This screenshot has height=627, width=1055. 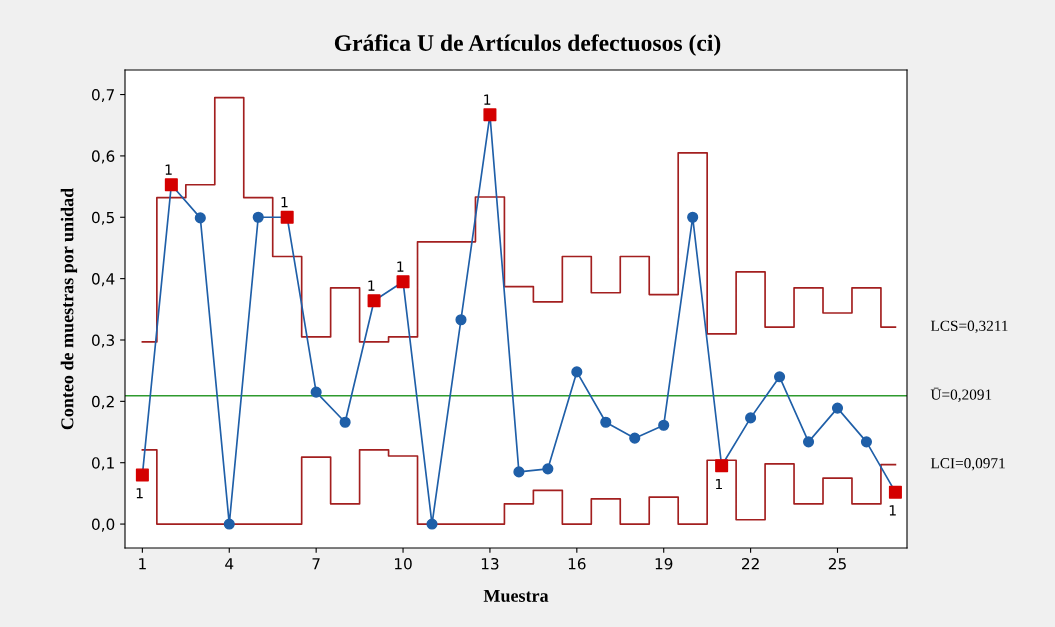 What do you see at coordinates (103, 525) in the screenshot?
I see `y-tick-label: 0,0` at bounding box center [103, 525].